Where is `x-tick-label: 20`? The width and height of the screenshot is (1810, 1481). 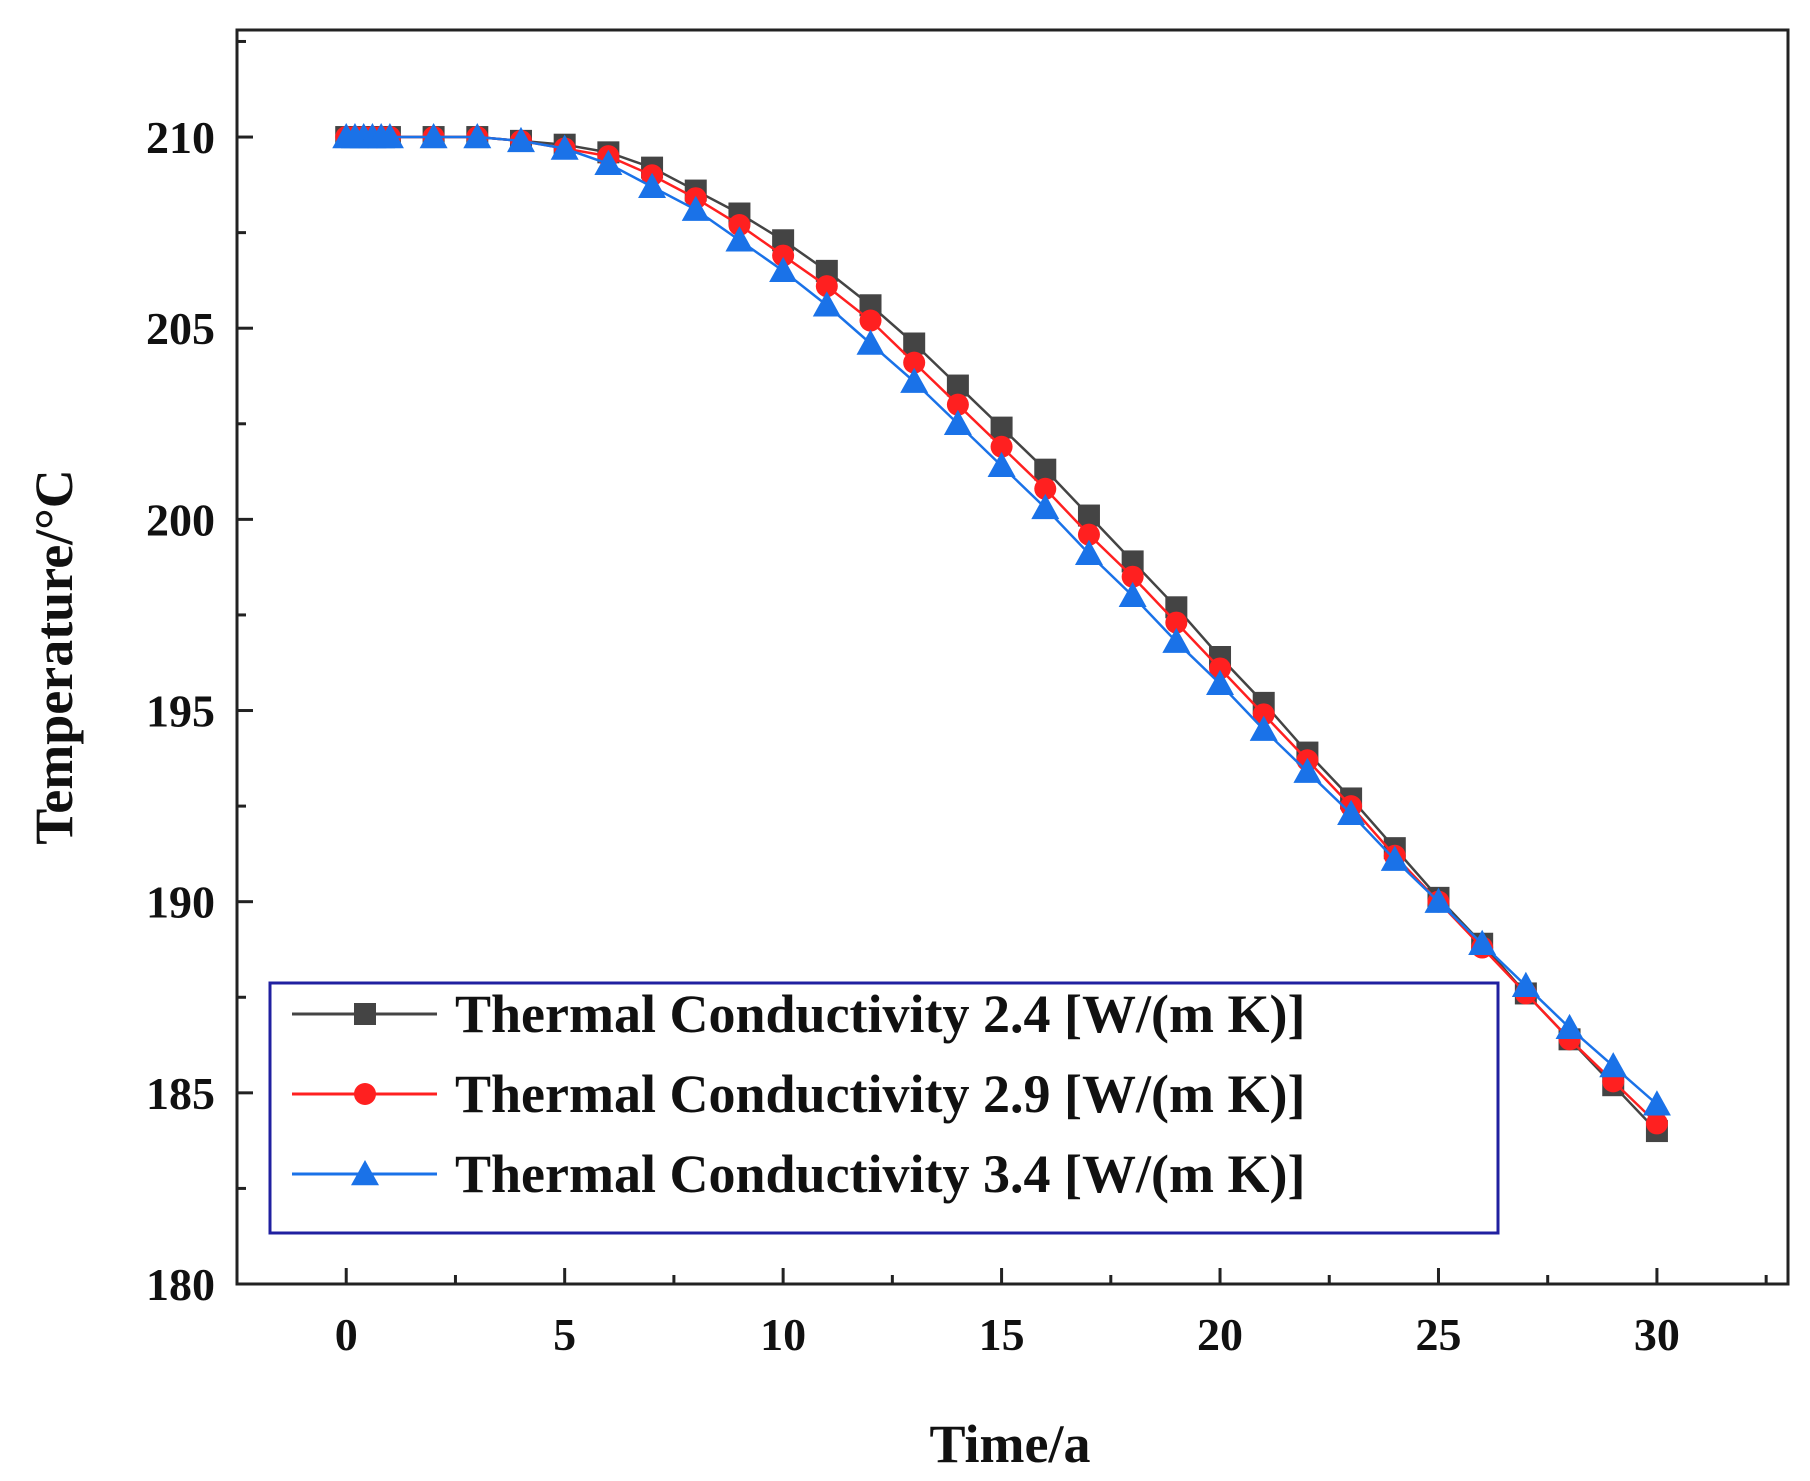 x-tick-label: 20 is located at coordinates (1220, 1334).